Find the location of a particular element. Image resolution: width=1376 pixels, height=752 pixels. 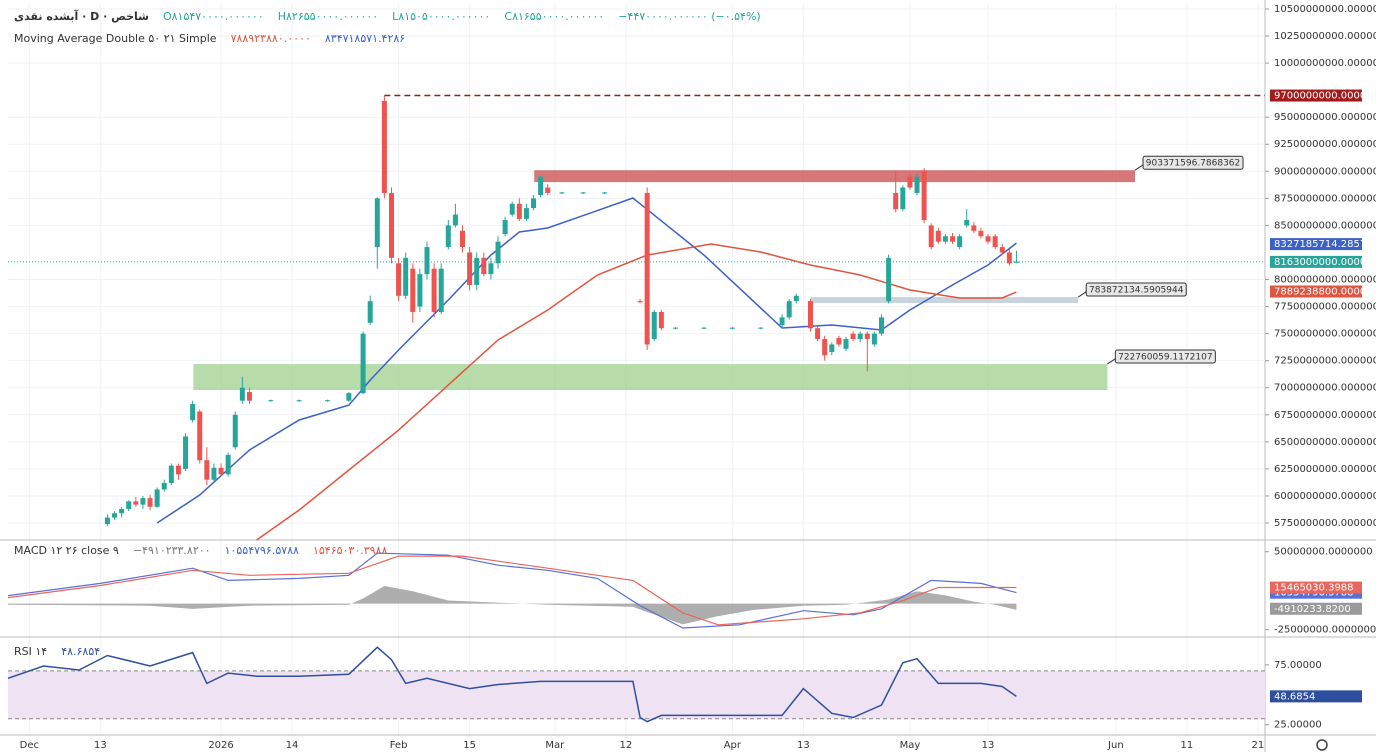

y-tick-label: 8000000000.0000000 is located at coordinates (1325, 280).